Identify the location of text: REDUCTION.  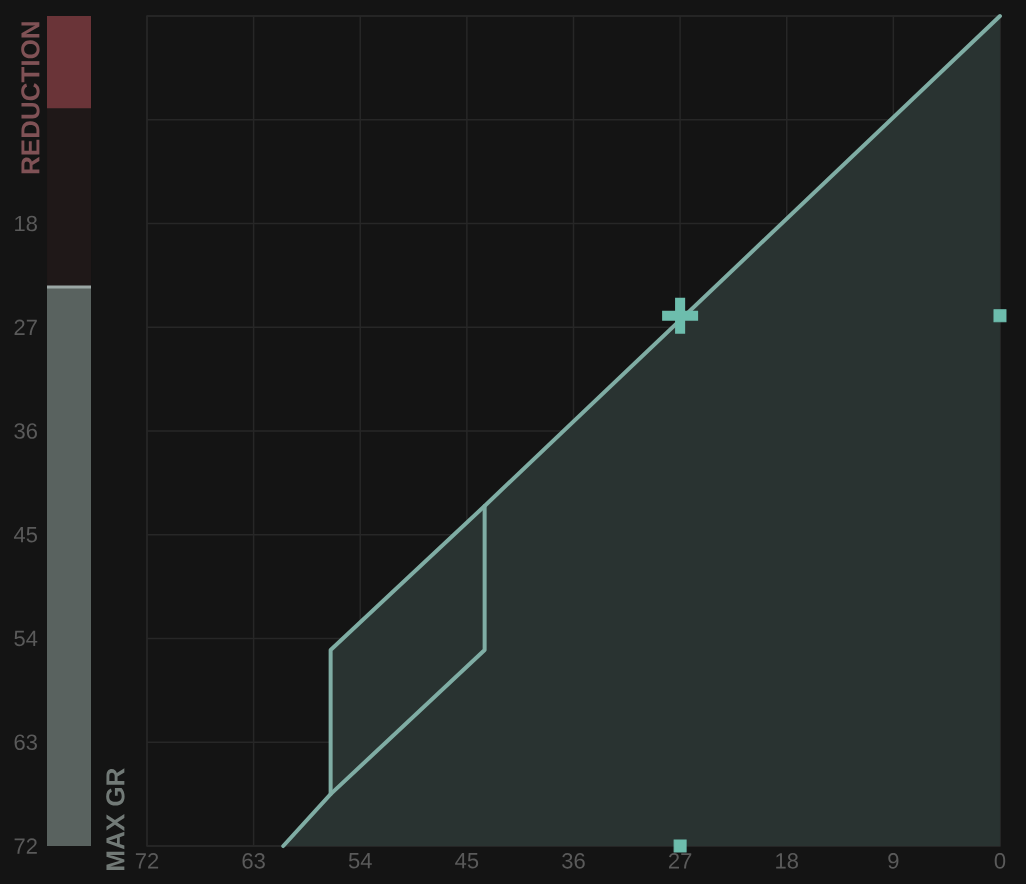
(30, 98).